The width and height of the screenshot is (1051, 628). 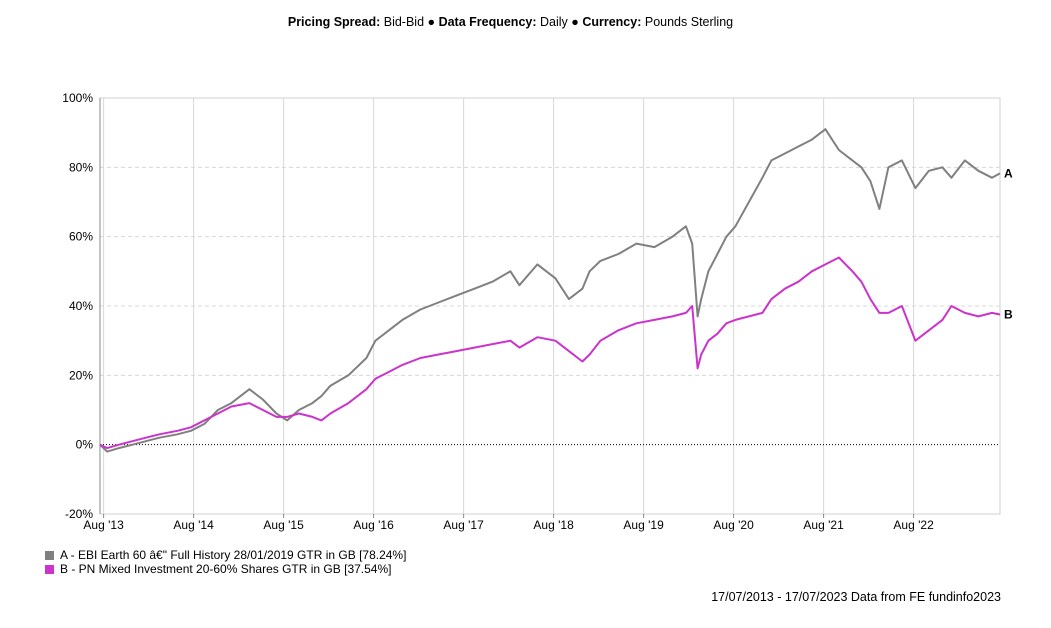 What do you see at coordinates (1008, 173) in the screenshot?
I see `series-end-label-a: A` at bounding box center [1008, 173].